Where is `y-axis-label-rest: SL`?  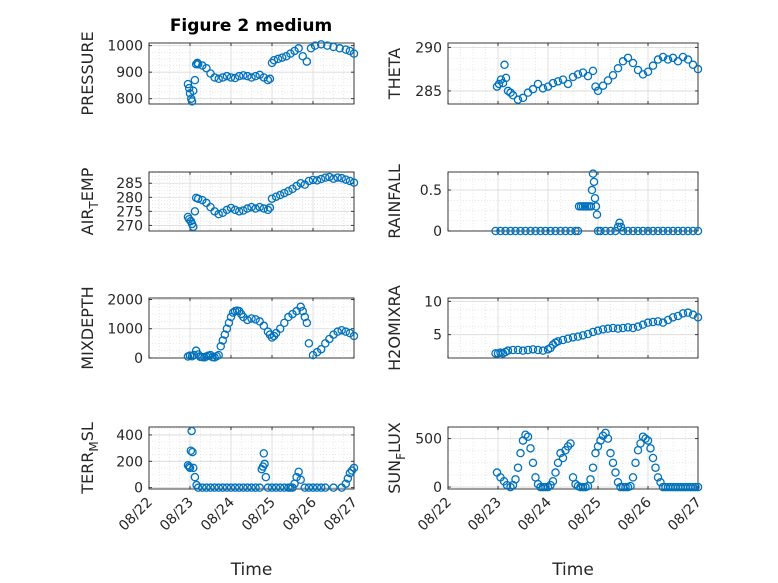
y-axis-label-rest: SL is located at coordinates (87, 431).